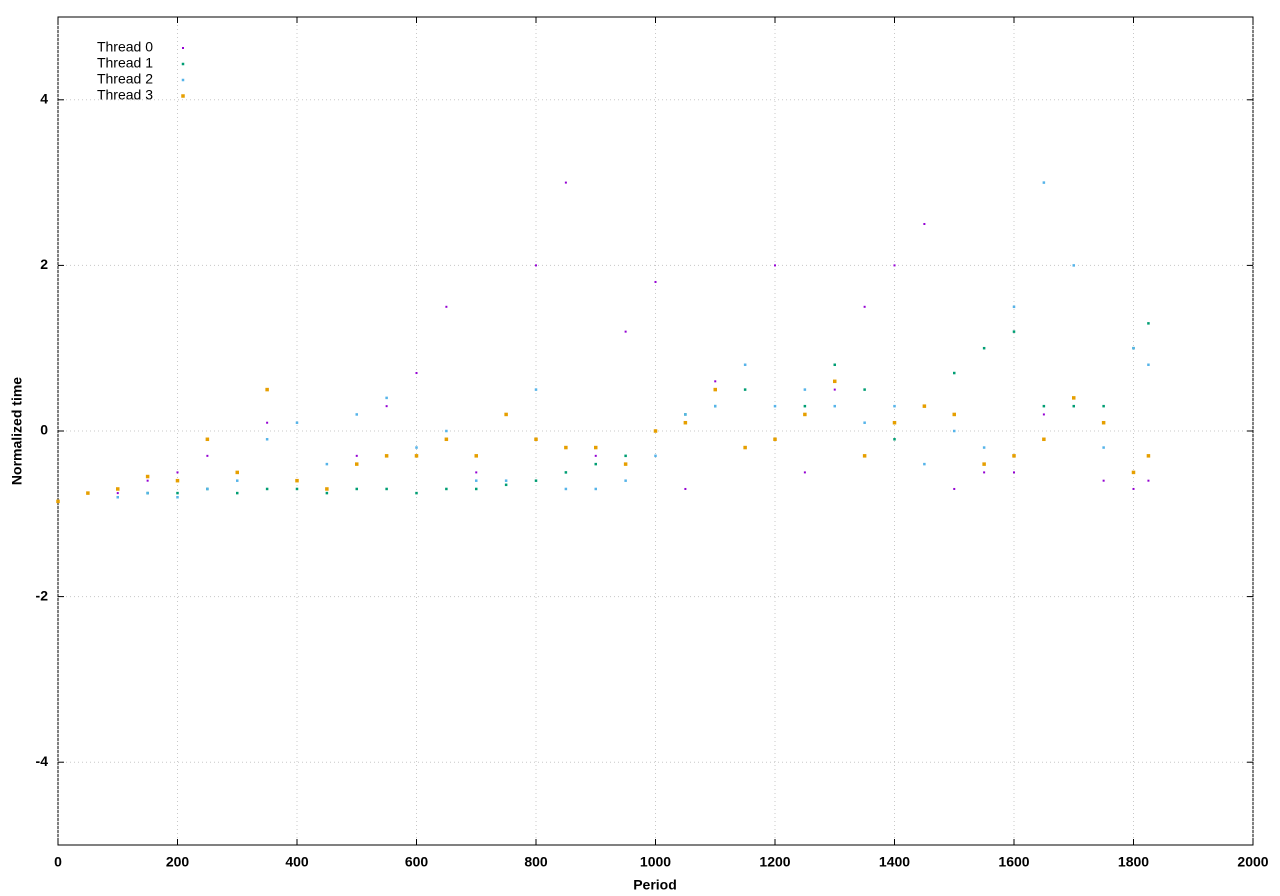  I want to click on y-axis-label: Normalized time, so click(17, 431).